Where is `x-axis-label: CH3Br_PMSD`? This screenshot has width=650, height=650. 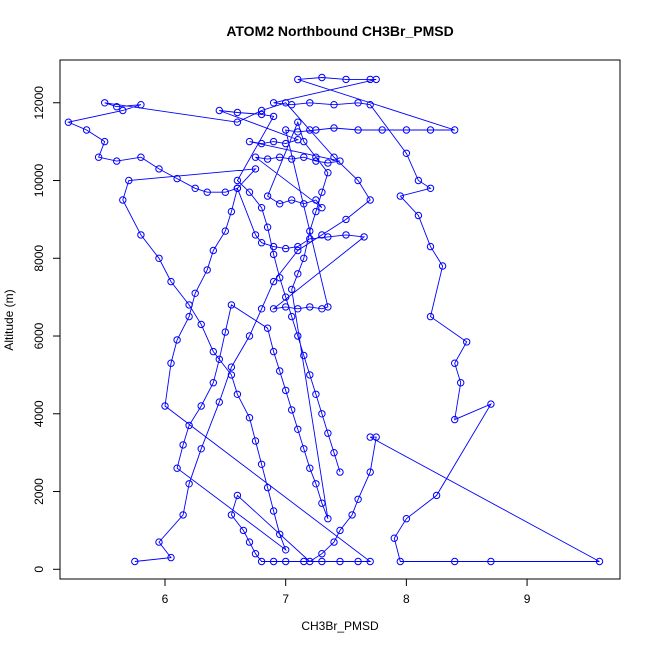
x-axis-label: CH3Br_PMSD is located at coordinates (340, 626).